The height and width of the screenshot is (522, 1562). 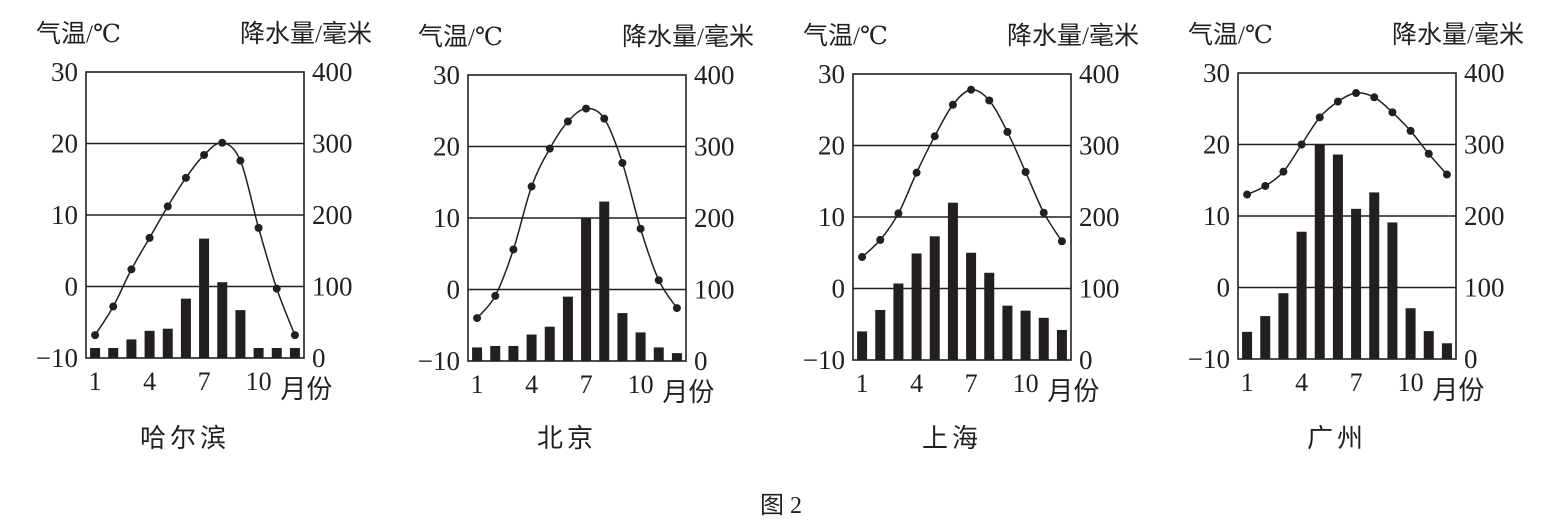 I want to click on city-name: 北京, so click(x=567, y=438).